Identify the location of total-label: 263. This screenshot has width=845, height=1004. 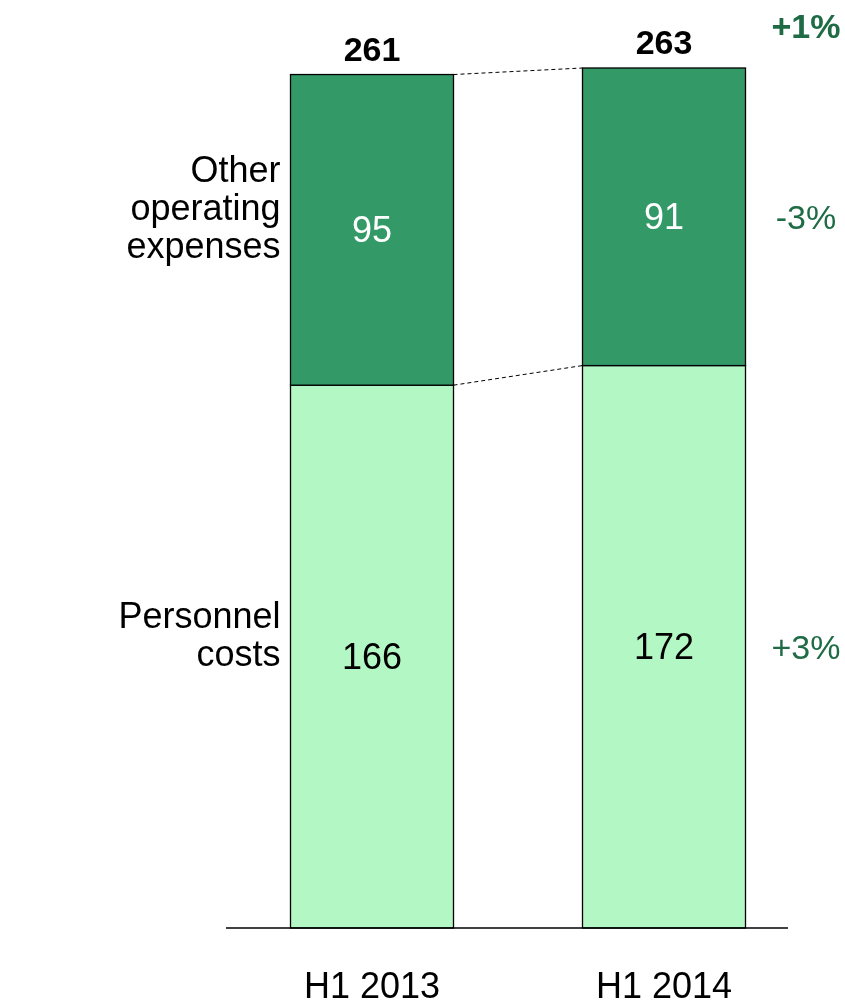
(664, 42).